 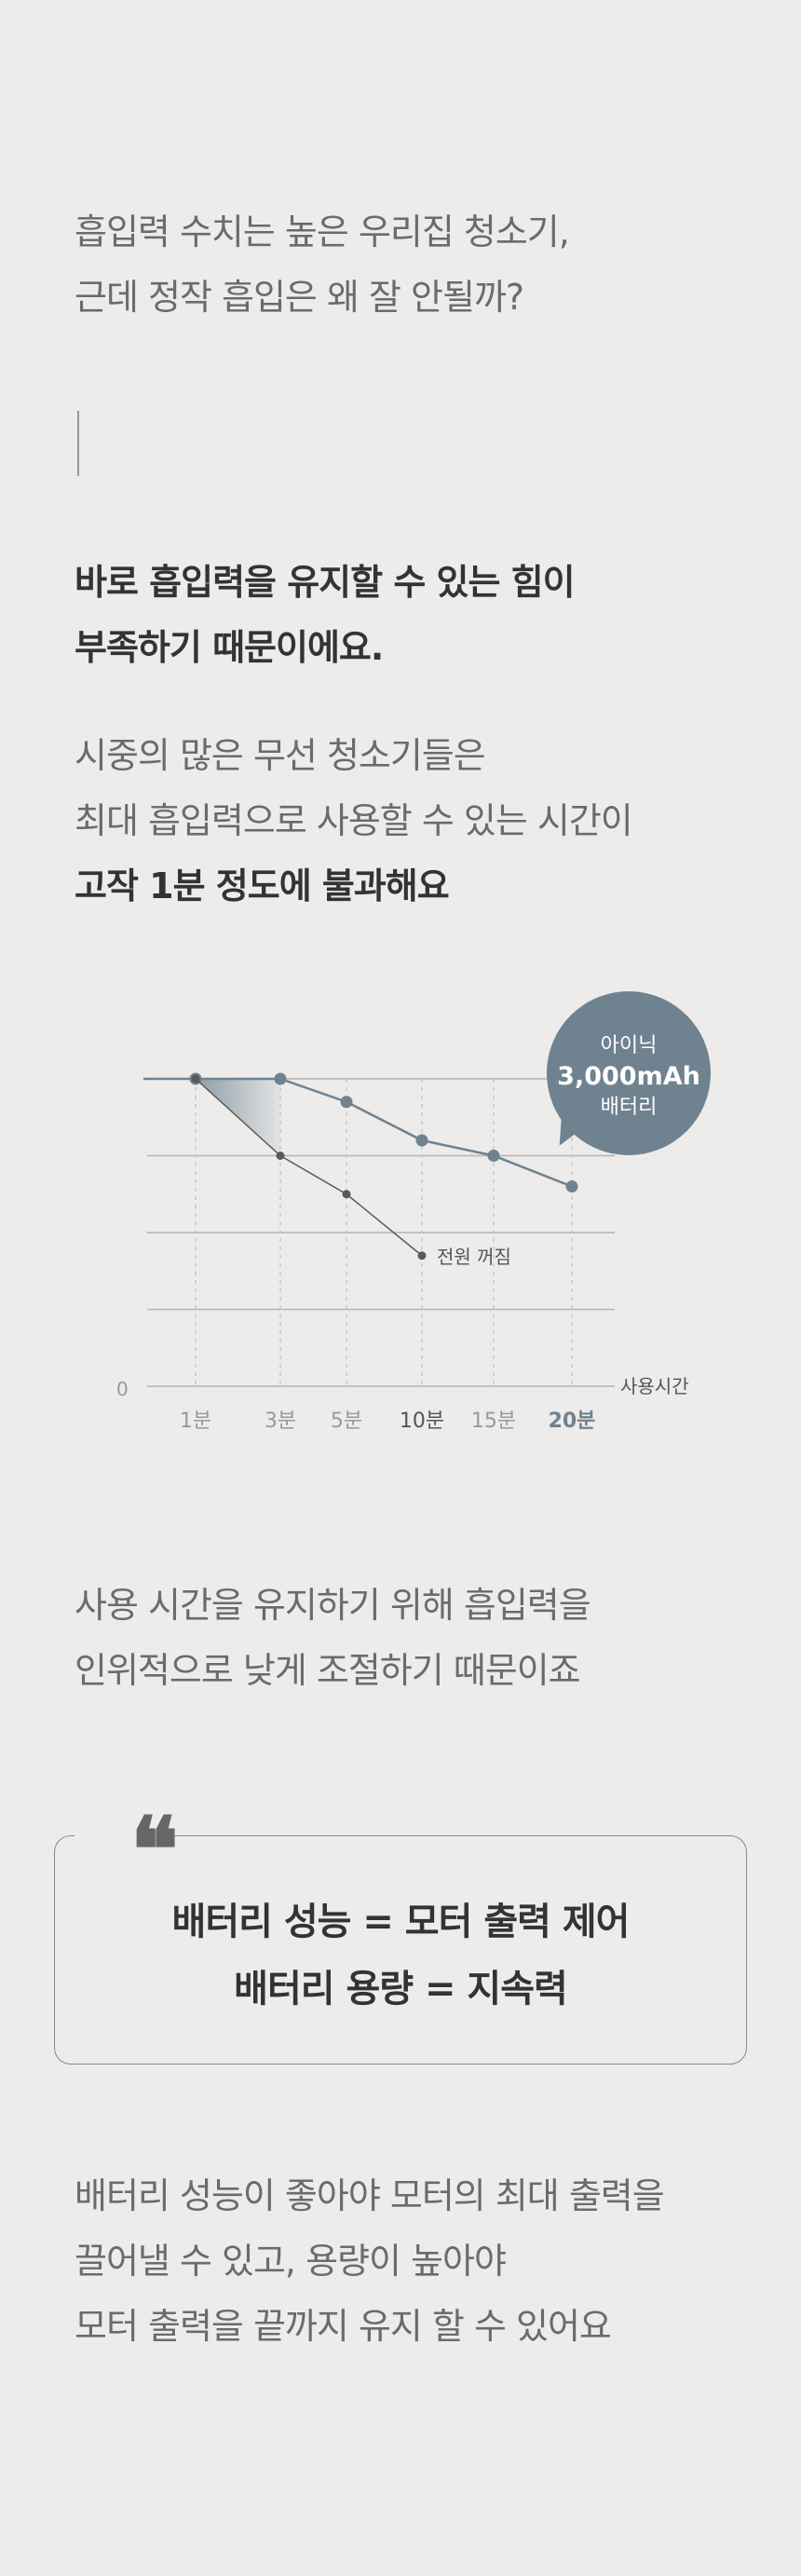 I want to click on callout-line-2: 3,000mAh, so click(x=628, y=1076).